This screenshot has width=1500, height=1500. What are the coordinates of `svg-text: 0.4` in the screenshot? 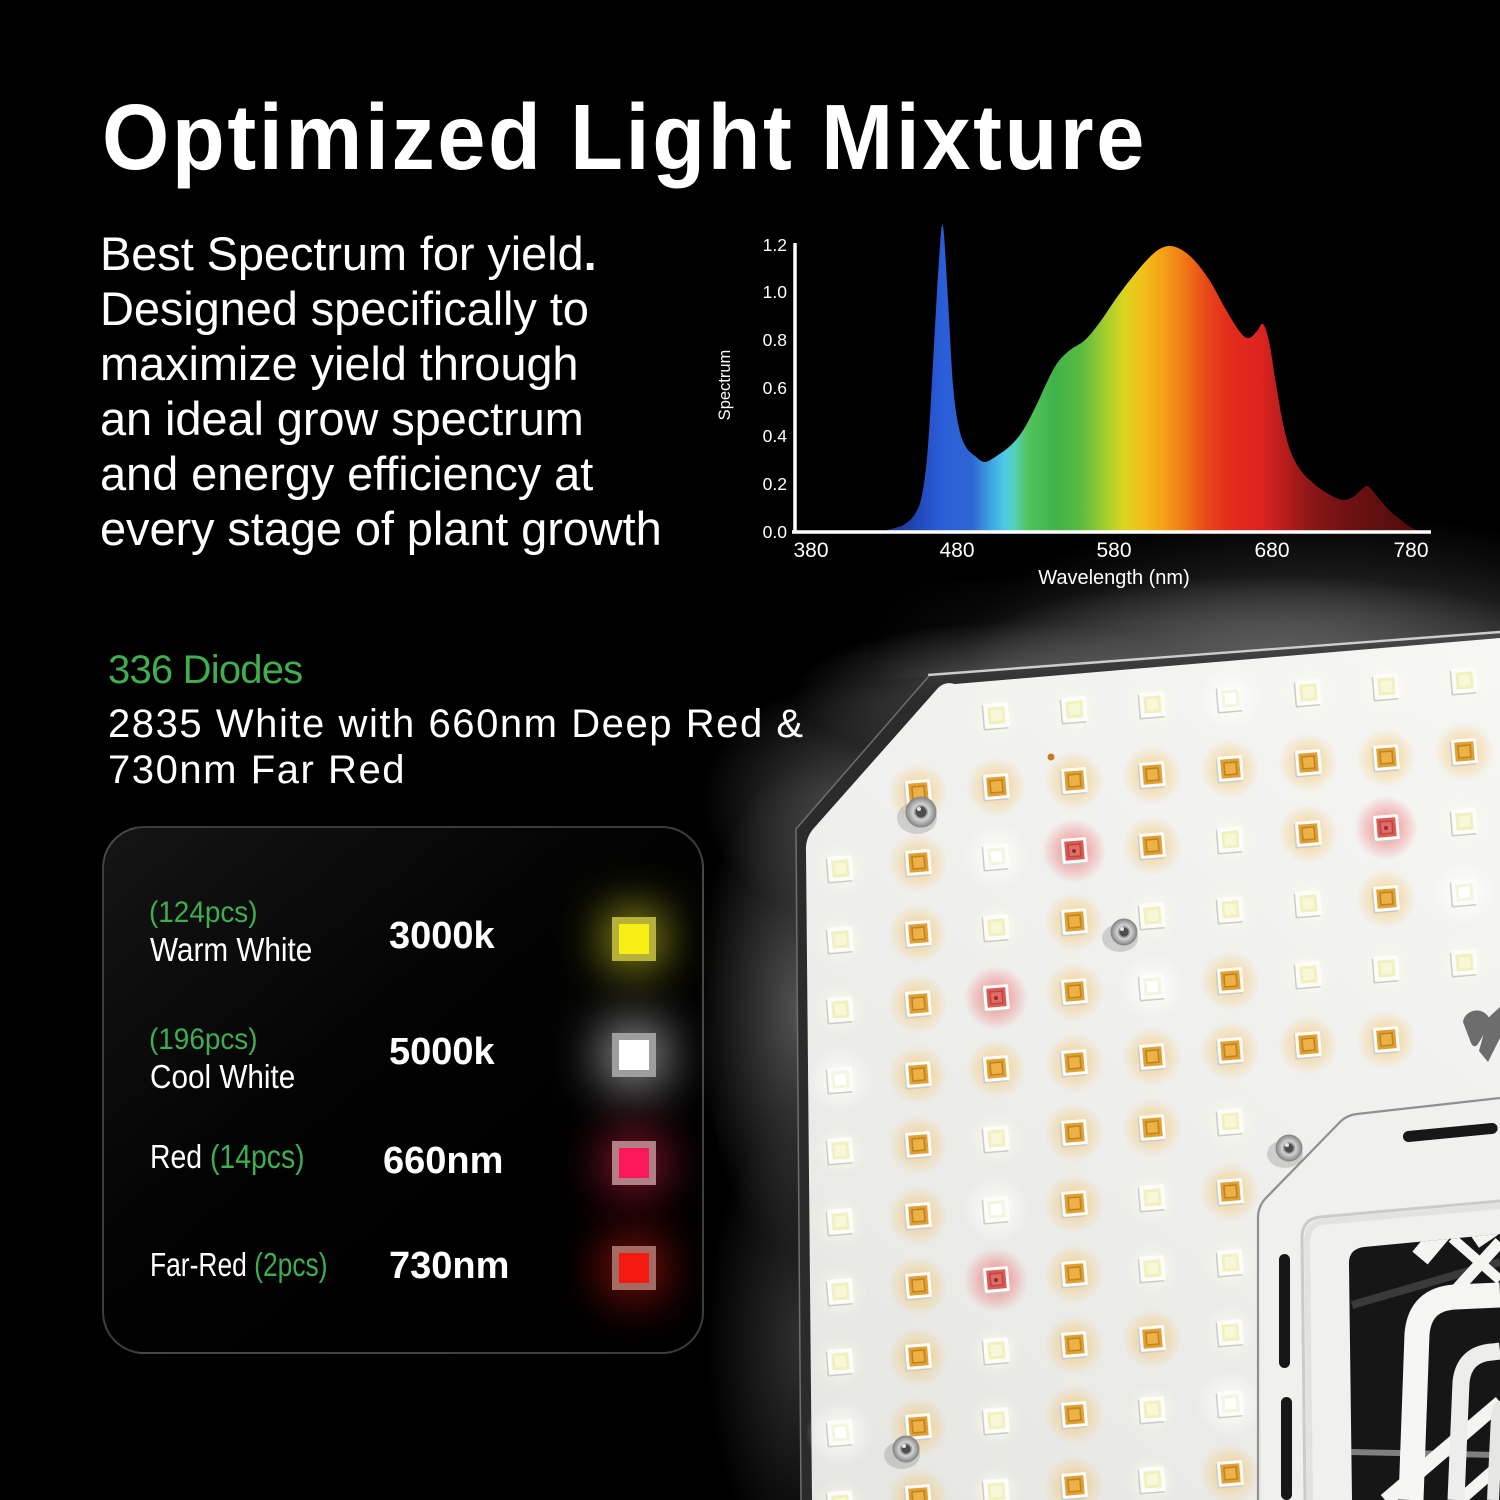 It's located at (775, 436).